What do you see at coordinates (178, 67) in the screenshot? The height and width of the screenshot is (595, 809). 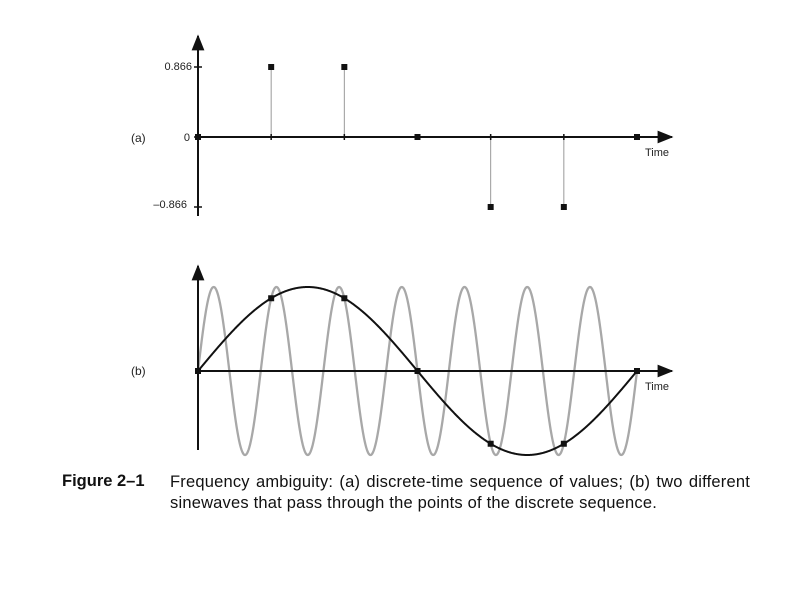 I see `panel-a-ytick-top: 0.866` at bounding box center [178, 67].